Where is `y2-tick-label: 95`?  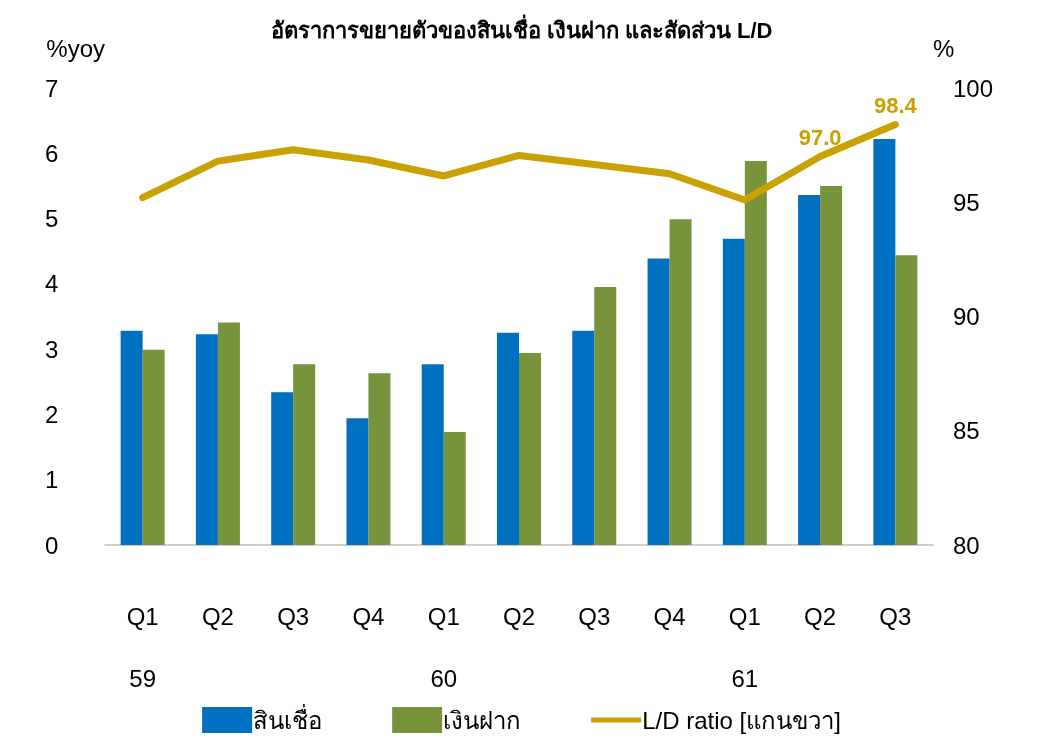
y2-tick-label: 95 is located at coordinates (966, 202).